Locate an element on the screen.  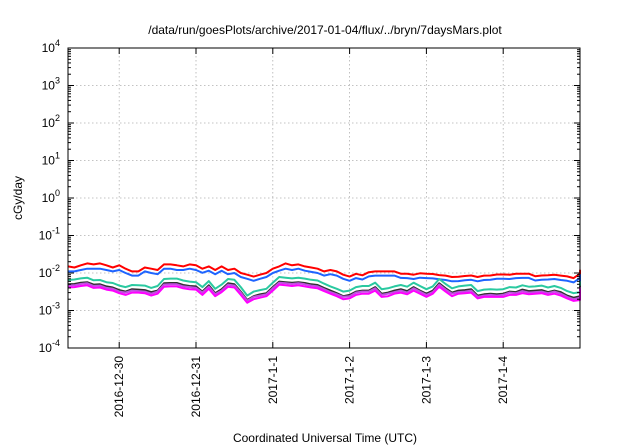
x-tick-label: 2017-1-2 is located at coordinates (350, 380).